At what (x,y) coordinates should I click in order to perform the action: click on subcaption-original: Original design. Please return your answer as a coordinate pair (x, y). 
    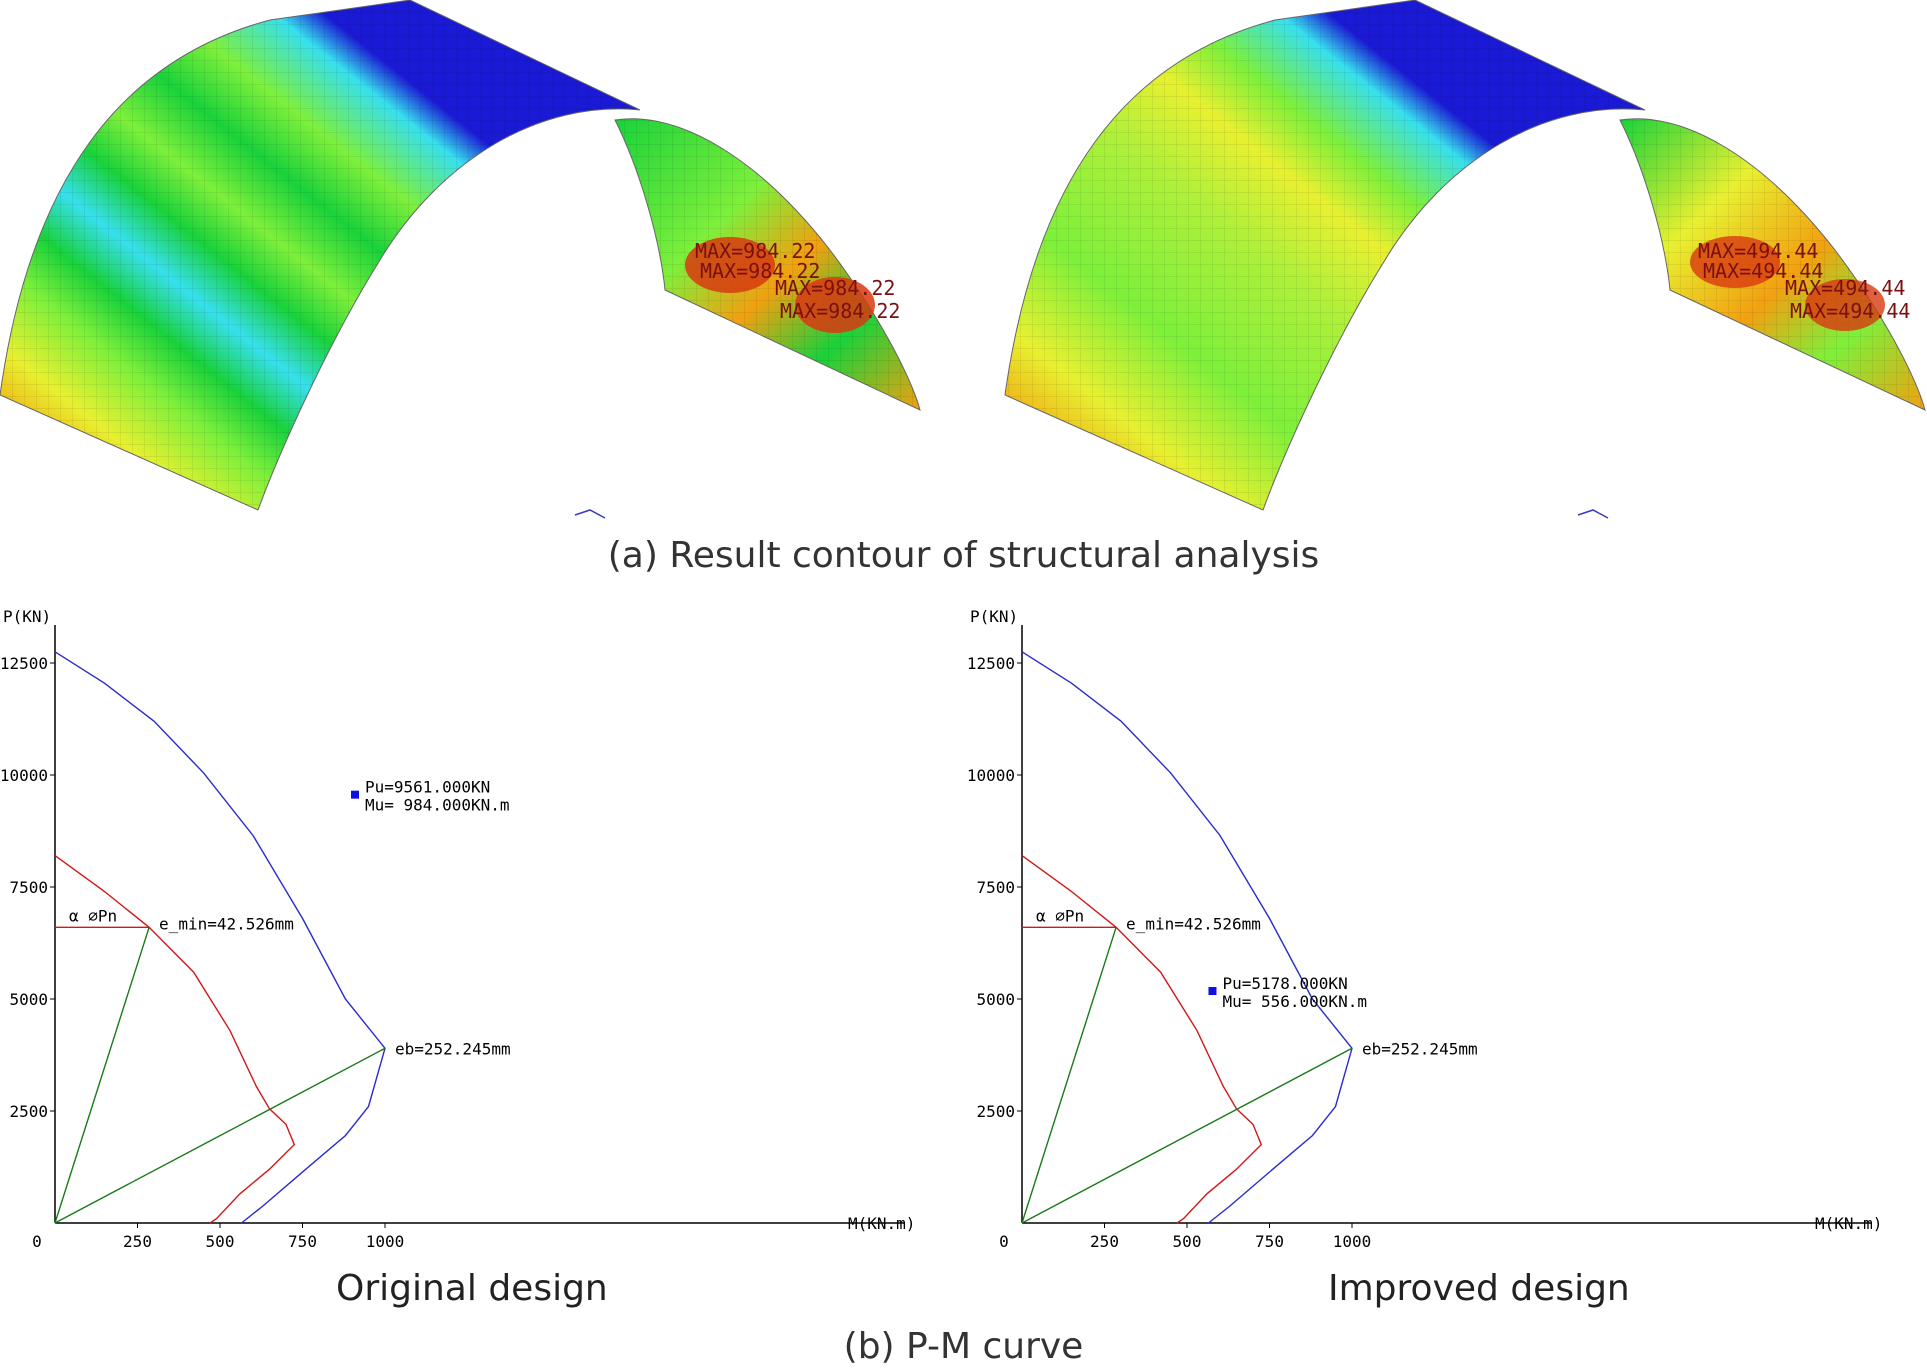
    Looking at the image, I should click on (472, 1288).